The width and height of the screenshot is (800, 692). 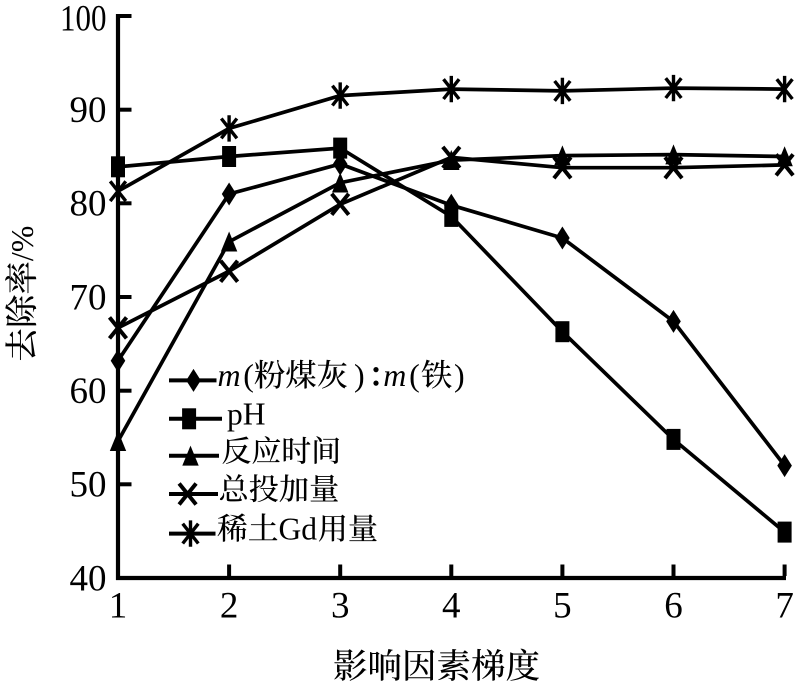 What do you see at coordinates (88, 297) in the screenshot?
I see `svg-text: 70` at bounding box center [88, 297].